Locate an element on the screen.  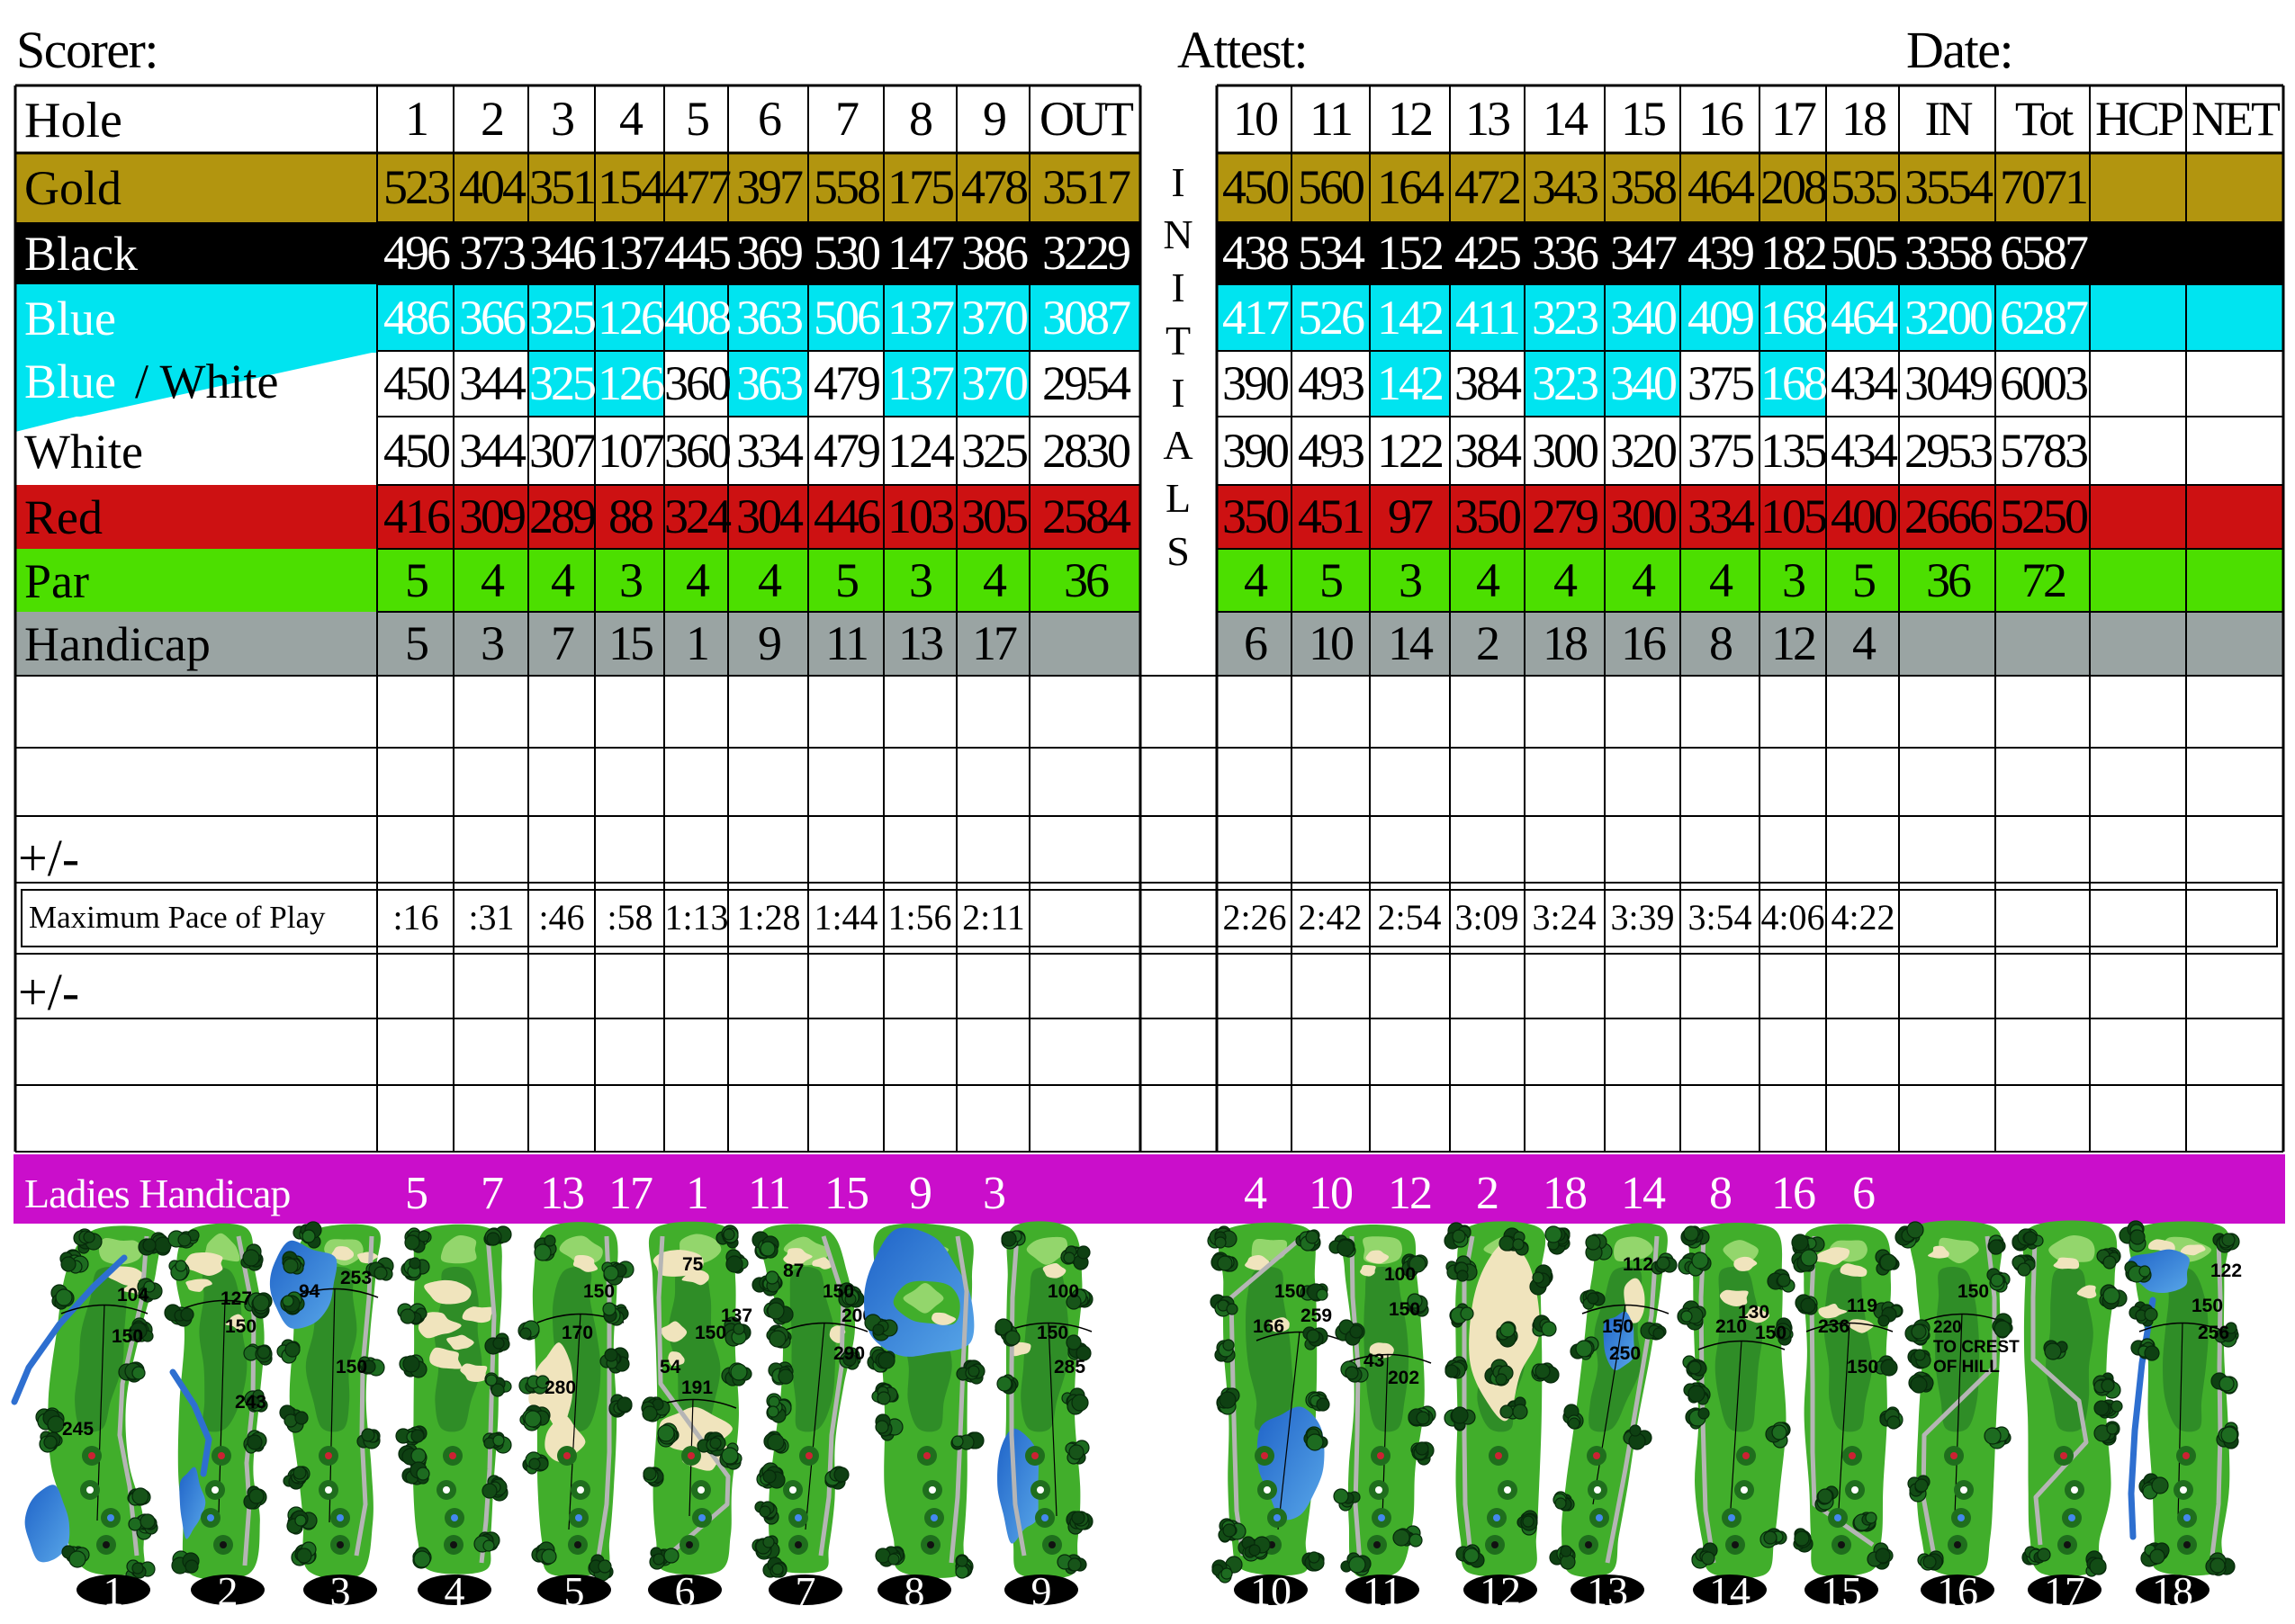
svg-text: 1:56 is located at coordinates (919, 917).